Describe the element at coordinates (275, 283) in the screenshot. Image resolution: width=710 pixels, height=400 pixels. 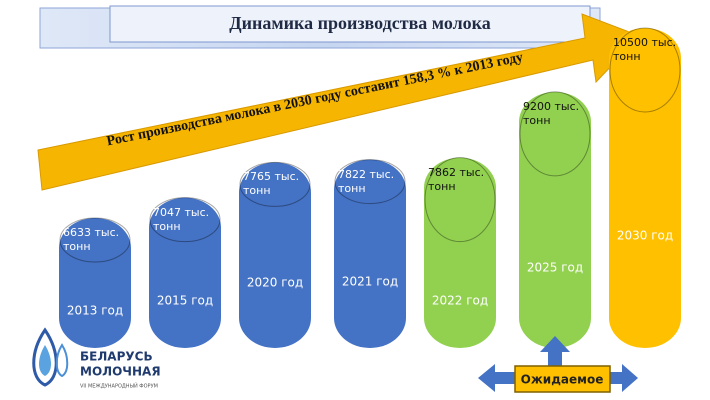
I see `category-label: 2020 год` at that location.